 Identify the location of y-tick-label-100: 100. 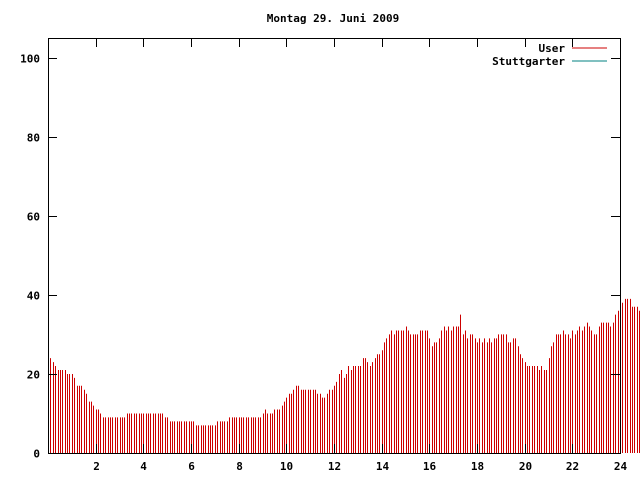
(30, 59).